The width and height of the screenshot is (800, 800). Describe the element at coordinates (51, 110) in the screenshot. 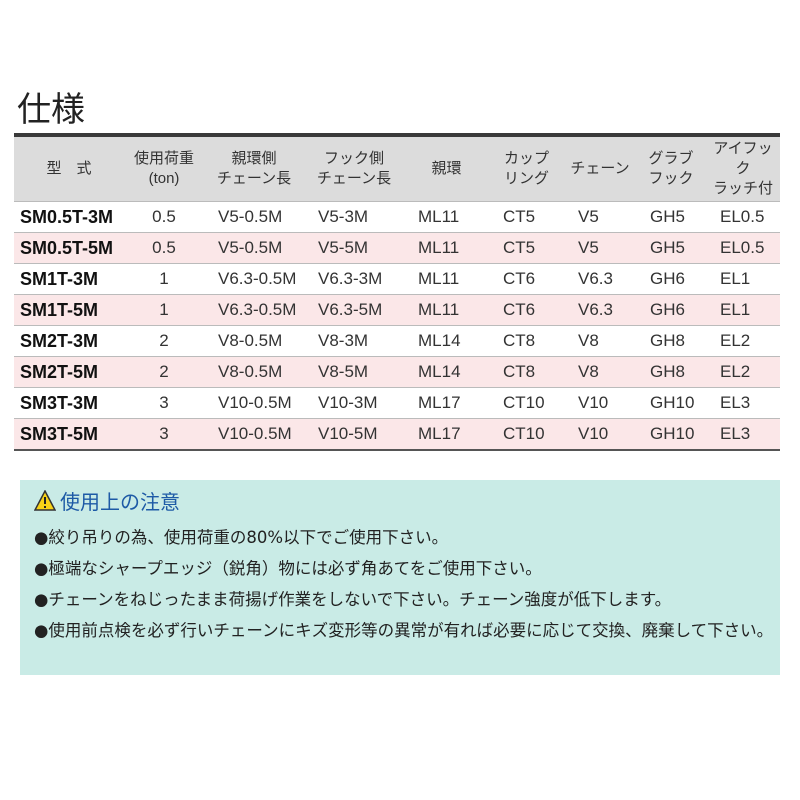

I see `page-title: 仕様` at that location.